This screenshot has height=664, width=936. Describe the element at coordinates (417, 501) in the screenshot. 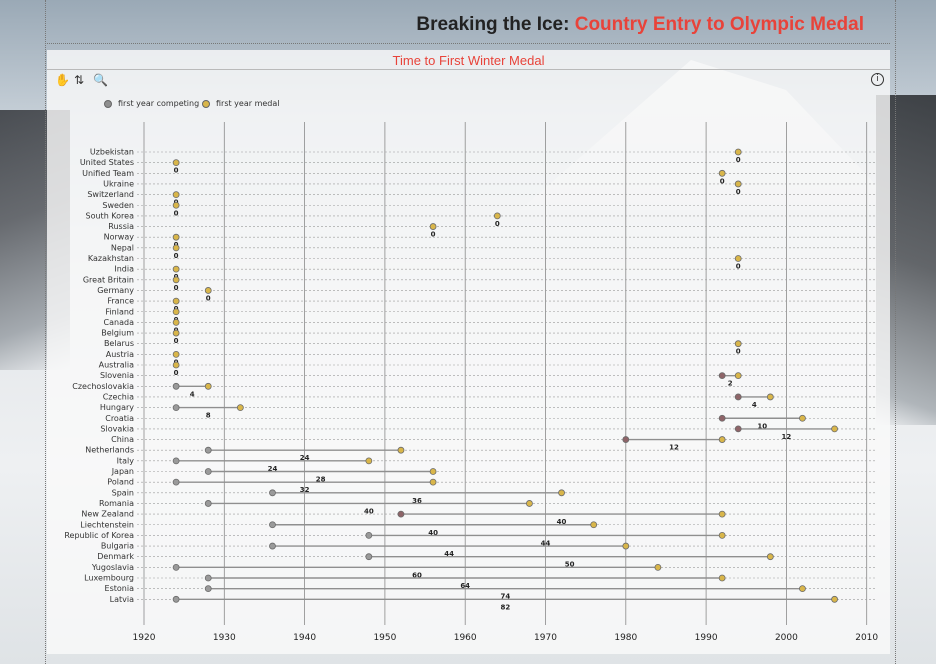

I see `gap-label: 36` at that location.